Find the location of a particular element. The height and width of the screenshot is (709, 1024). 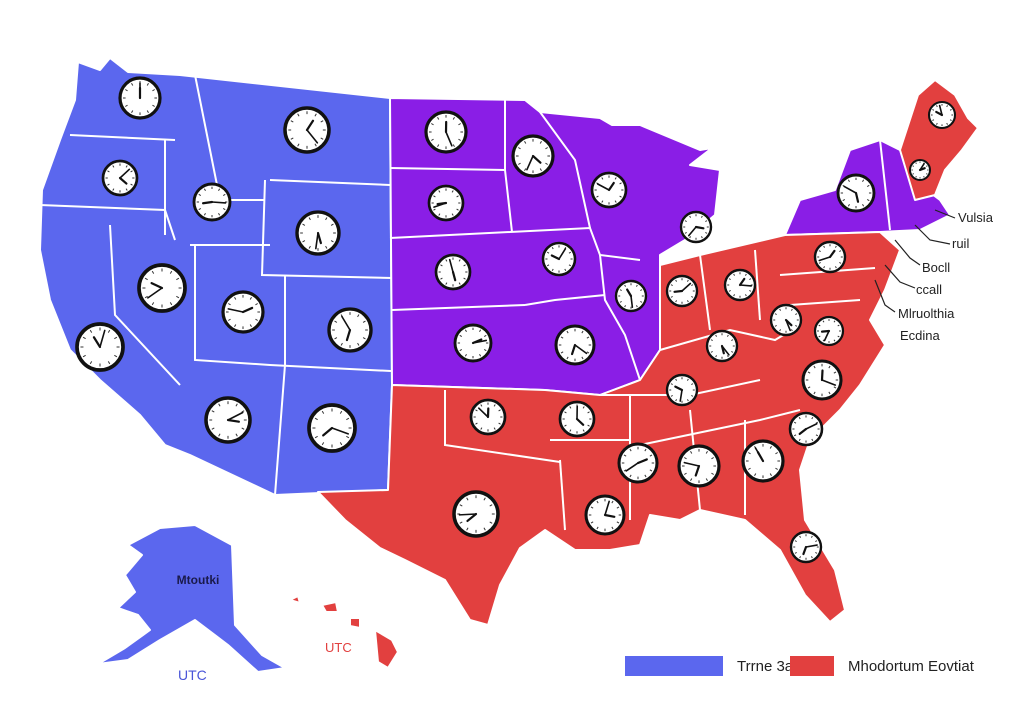

callout-2: Bocll is located at coordinates (936, 267).